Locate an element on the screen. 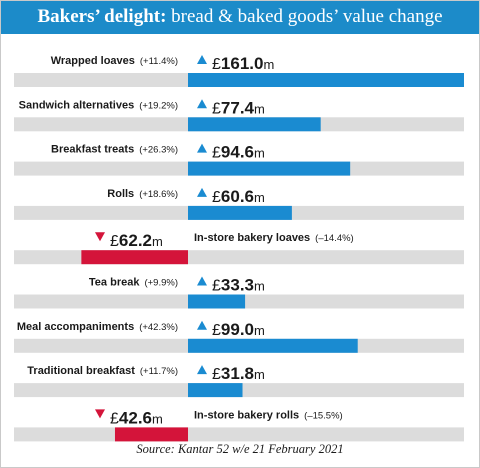 This screenshot has width=480, height=468. unit-rolls: m is located at coordinates (259, 197).